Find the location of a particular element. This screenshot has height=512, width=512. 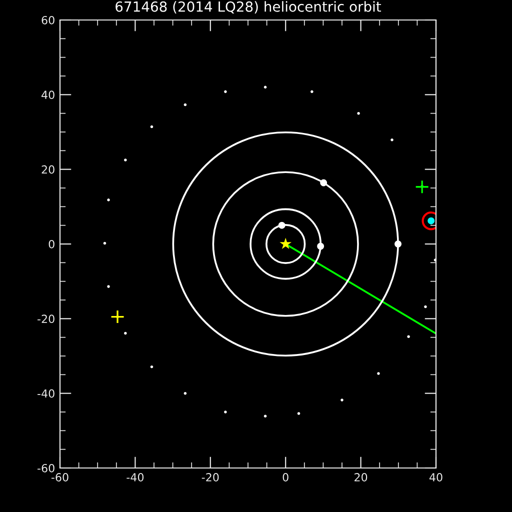

chart-title: 671468 (2014 LQ28) heliocentric orbit is located at coordinates (249, 7).